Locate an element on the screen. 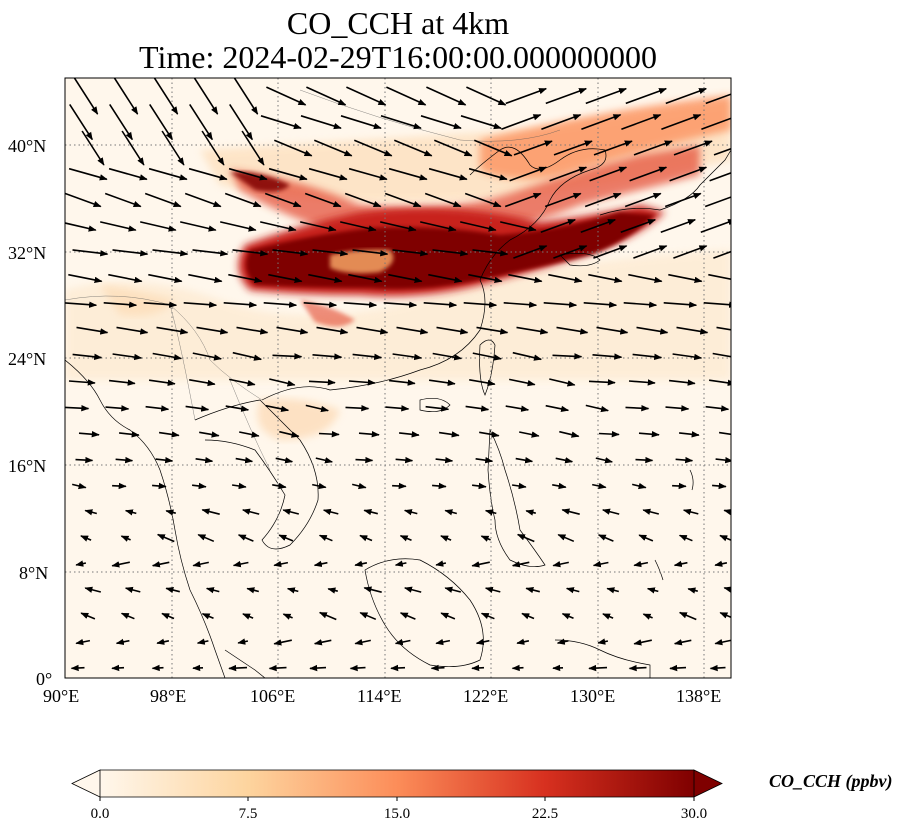 Image resolution: width=921 pixels, height=836 pixels. lat-tick-16: 16°N is located at coordinates (27, 466).